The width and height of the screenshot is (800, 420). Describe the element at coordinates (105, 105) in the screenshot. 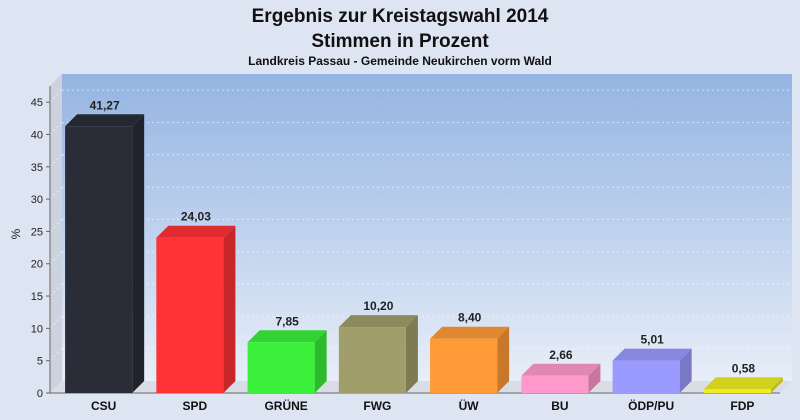

I see `value-label: 41,27` at that location.